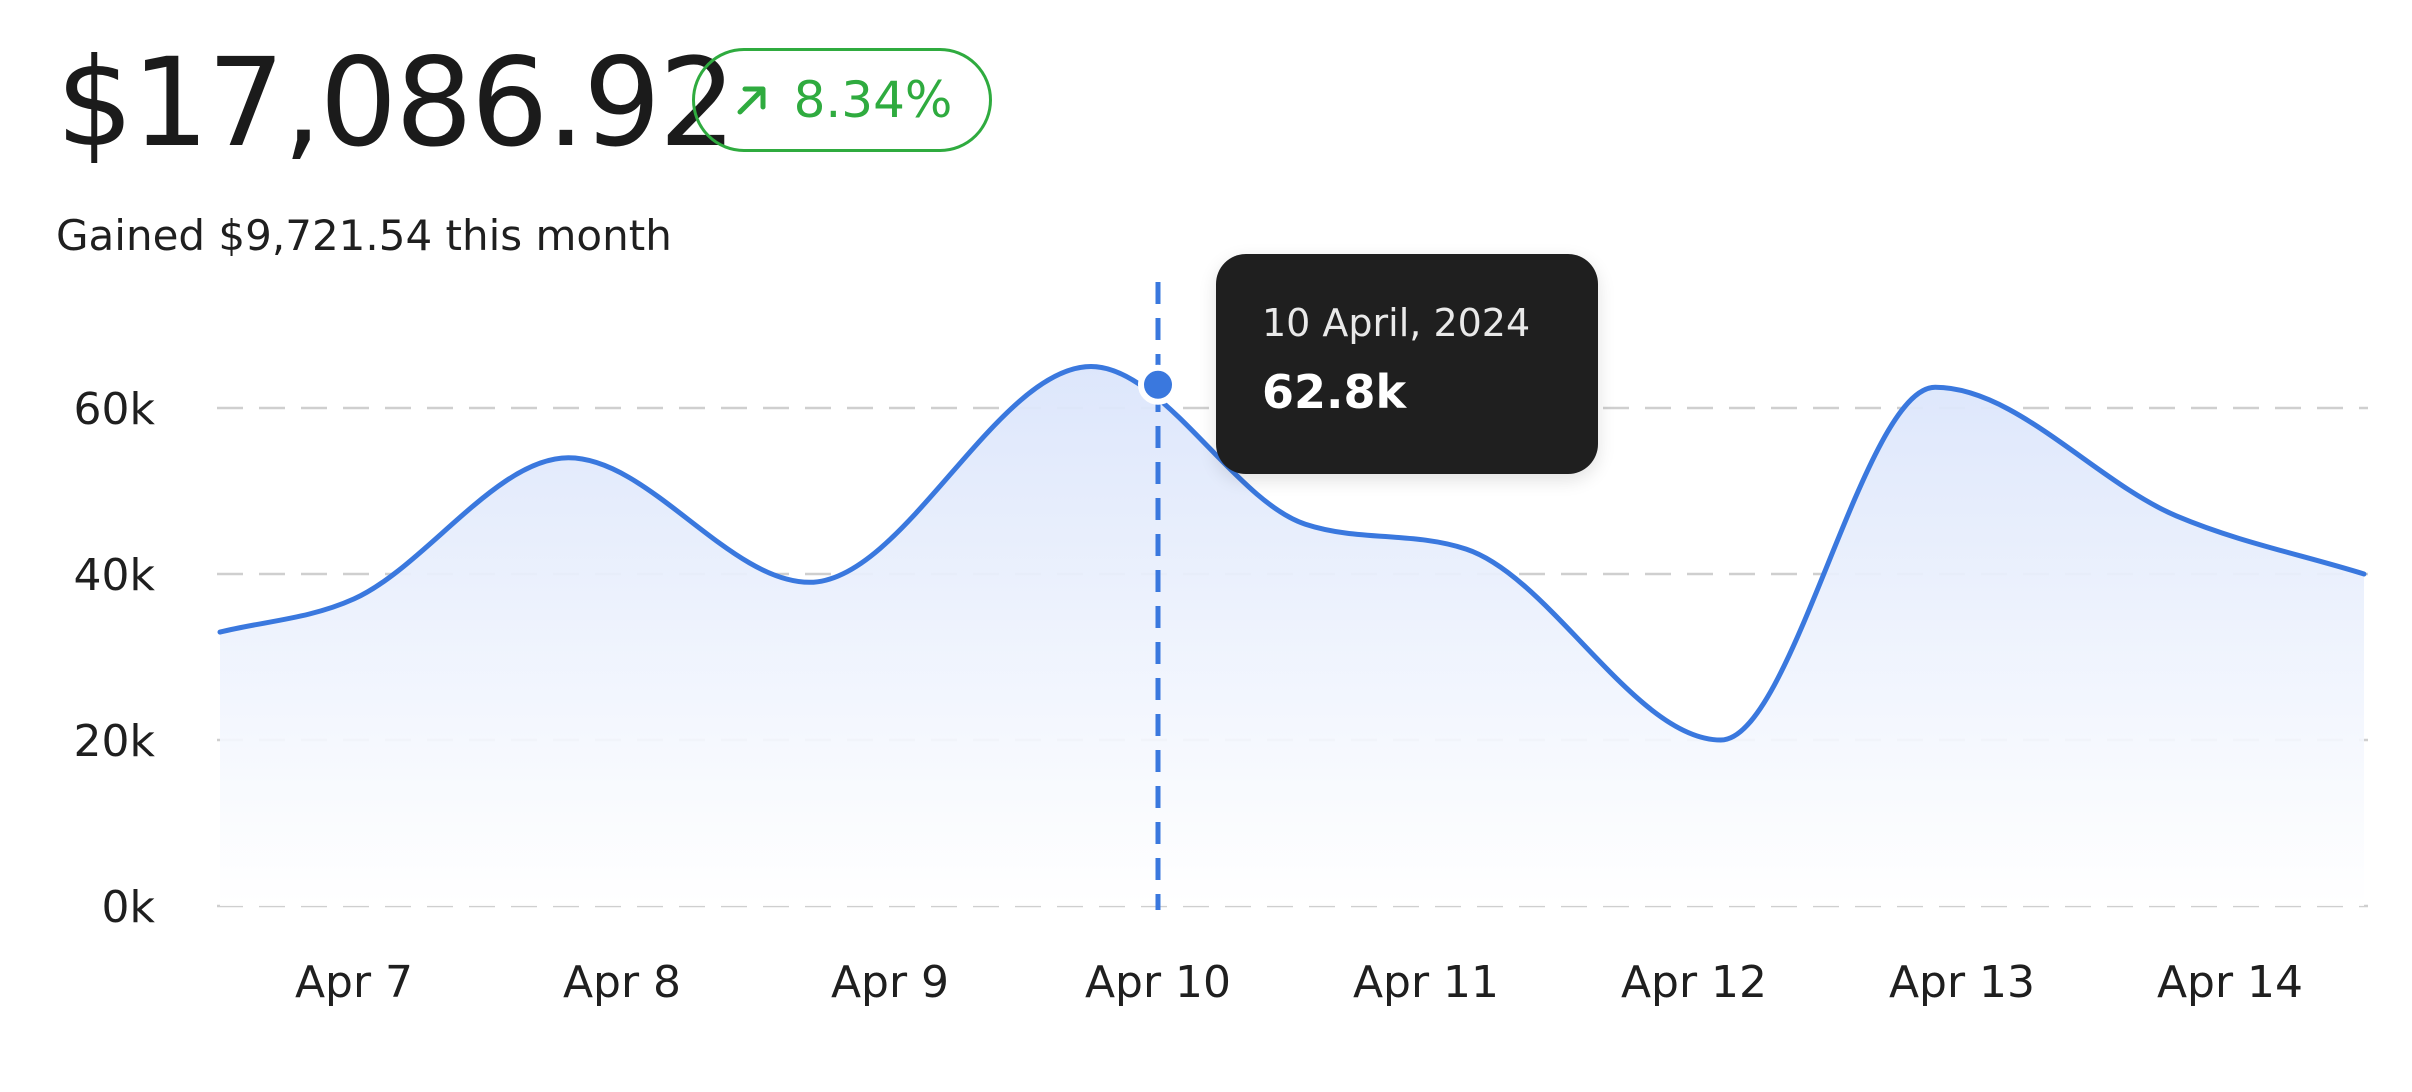 Image resolution: width=2412 pixels, height=1092 pixels. I want to click on monthly-gain-text: Gained $9,721.54 this month, so click(364, 235).